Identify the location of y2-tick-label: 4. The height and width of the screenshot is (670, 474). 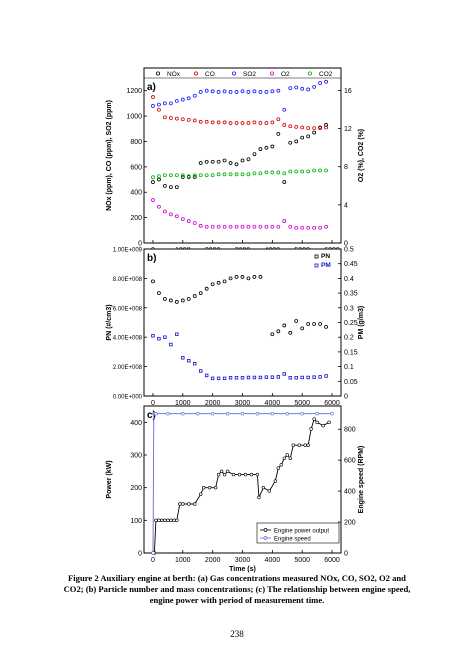
(346, 205).